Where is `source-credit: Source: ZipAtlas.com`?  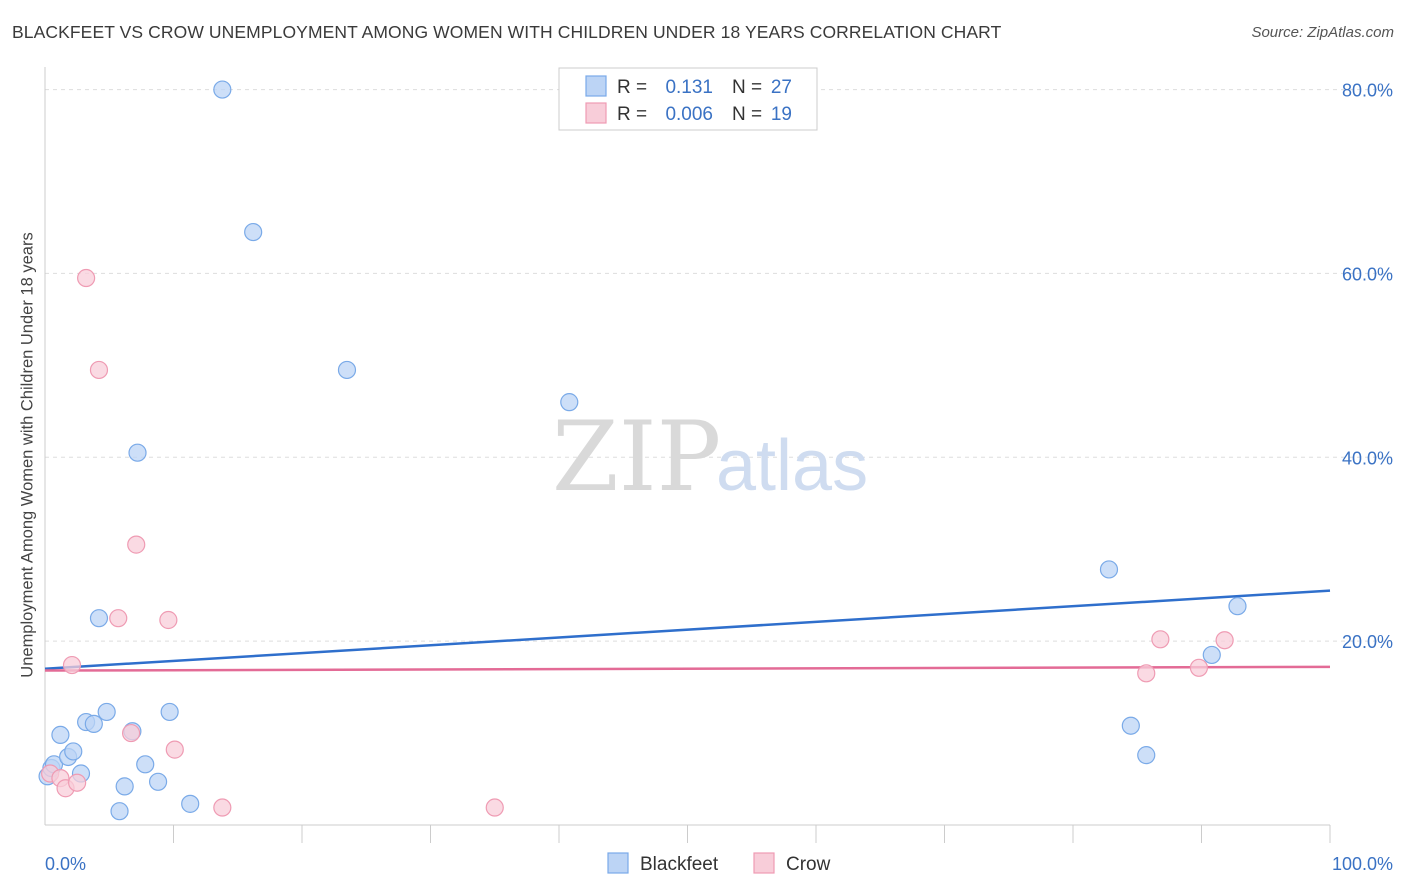 source-credit: Source: ZipAtlas.com is located at coordinates (1322, 32).